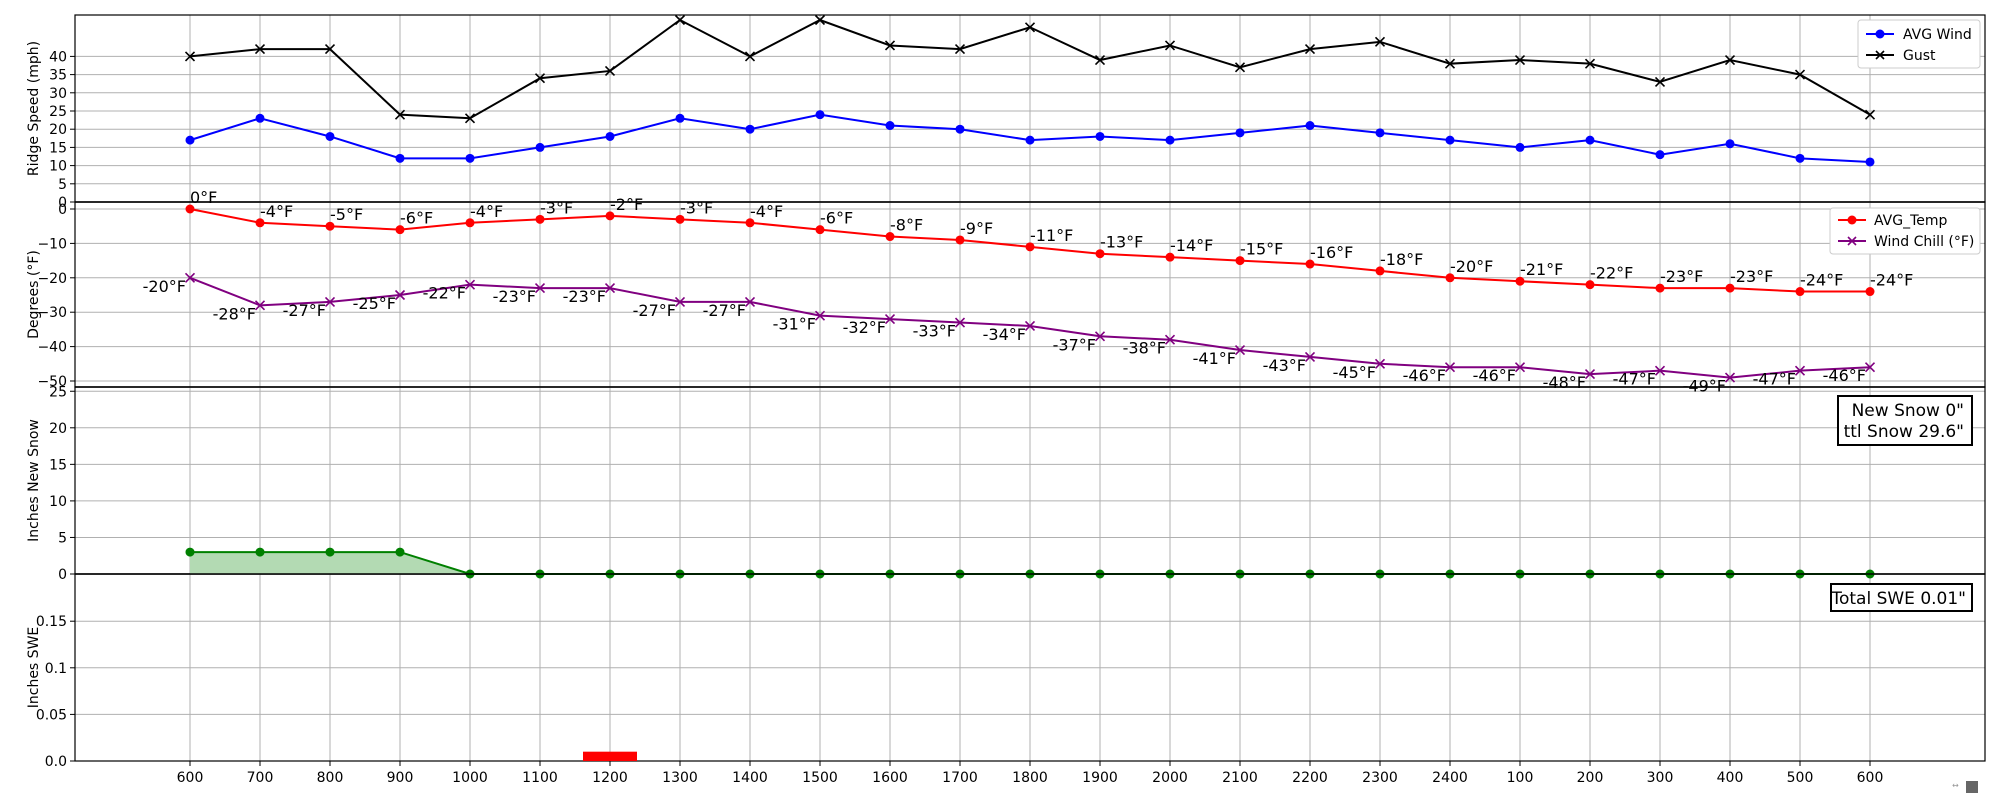  What do you see at coordinates (1030, 778) in the screenshot?
I see `x-tick-label: 1800` at bounding box center [1030, 778].